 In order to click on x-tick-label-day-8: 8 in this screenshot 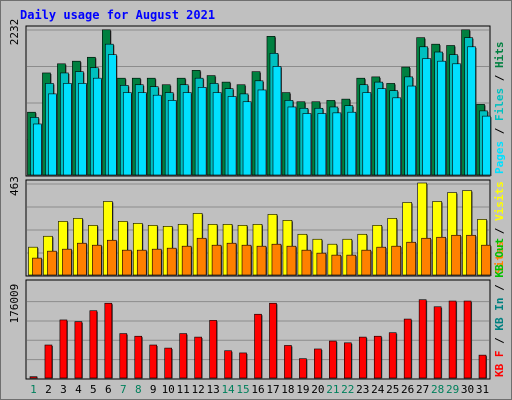, I will do `click(138, 389)`.